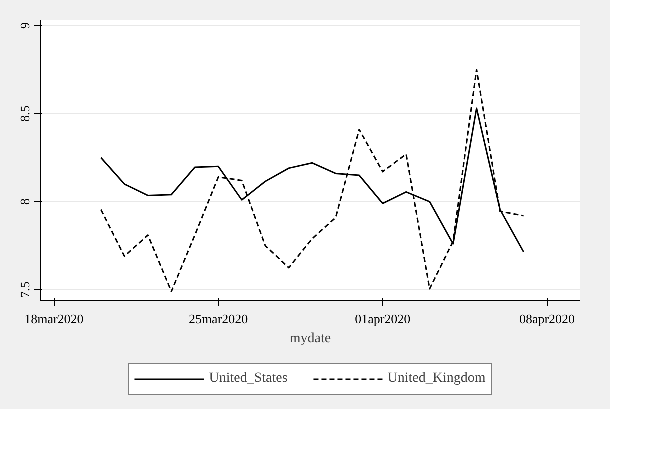 This screenshot has width=651, height=455. I want to click on x-tick-label: 25mar2020, so click(218, 319).